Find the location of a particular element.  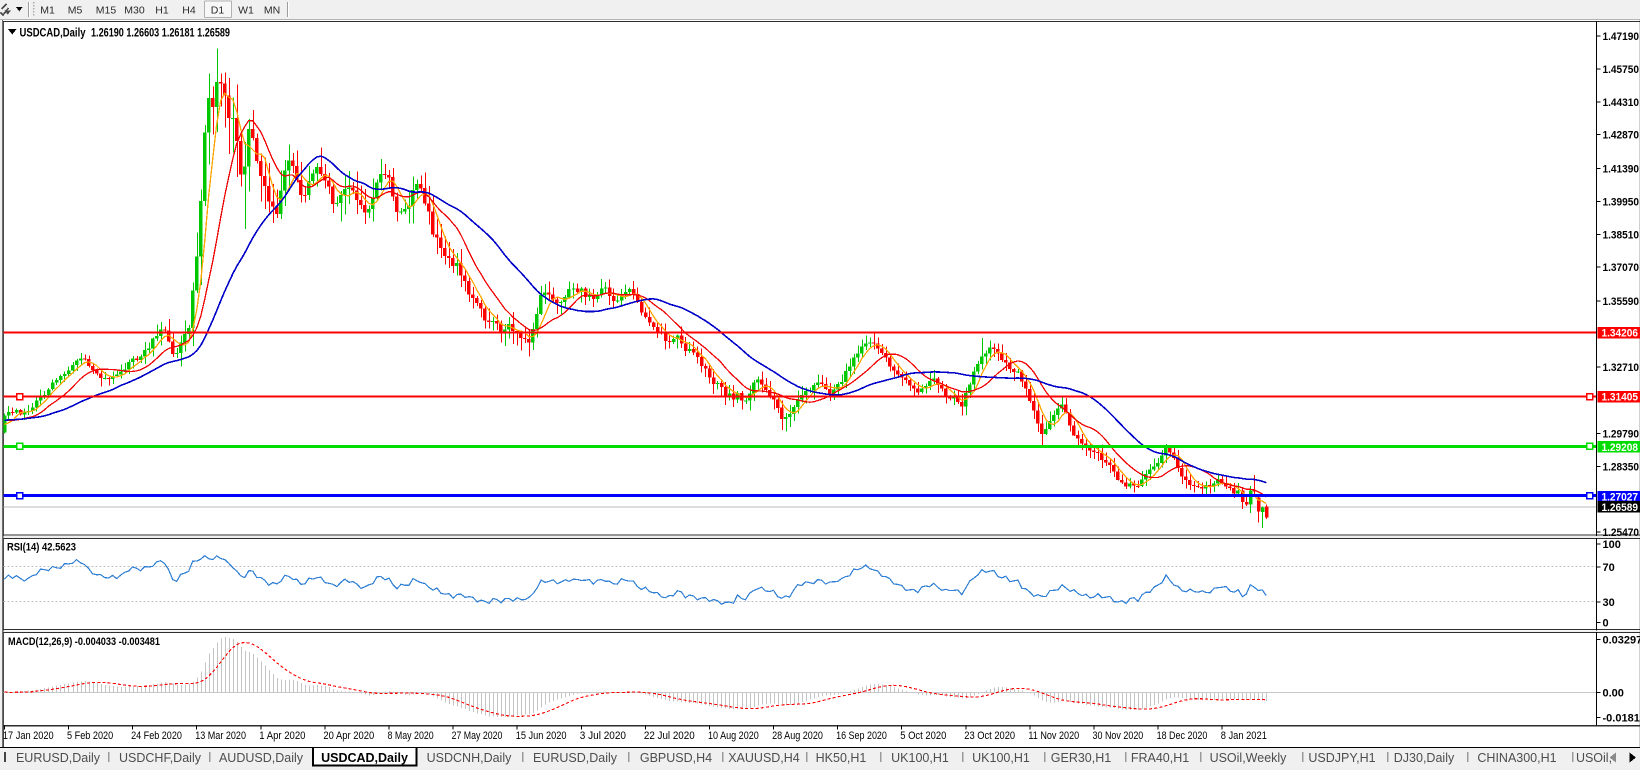

svg-text: 15 Jun 2020 is located at coordinates (541, 736).